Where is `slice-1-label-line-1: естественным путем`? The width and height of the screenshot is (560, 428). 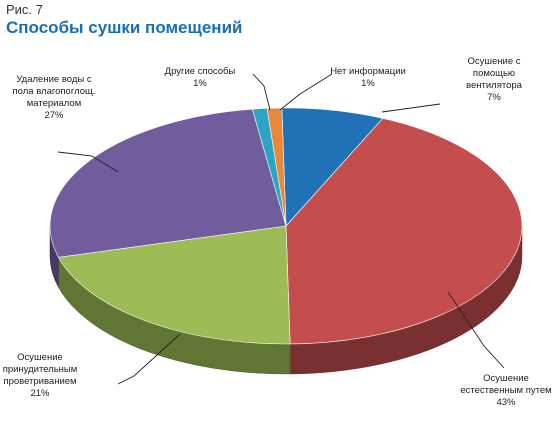
slice-1-label-line-1: естественным путем is located at coordinates (505, 390).